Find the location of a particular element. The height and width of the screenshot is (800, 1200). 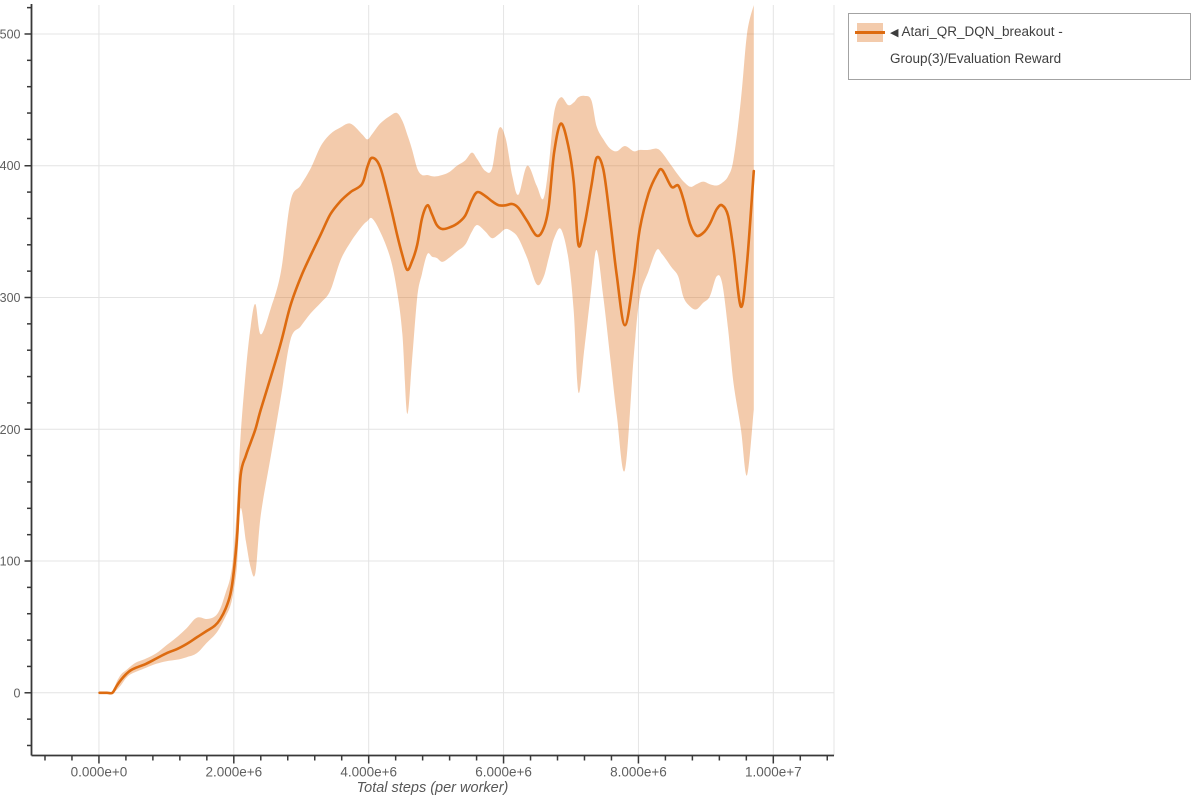

x-axis-title: Total steps (per worker) is located at coordinates (432, 788).